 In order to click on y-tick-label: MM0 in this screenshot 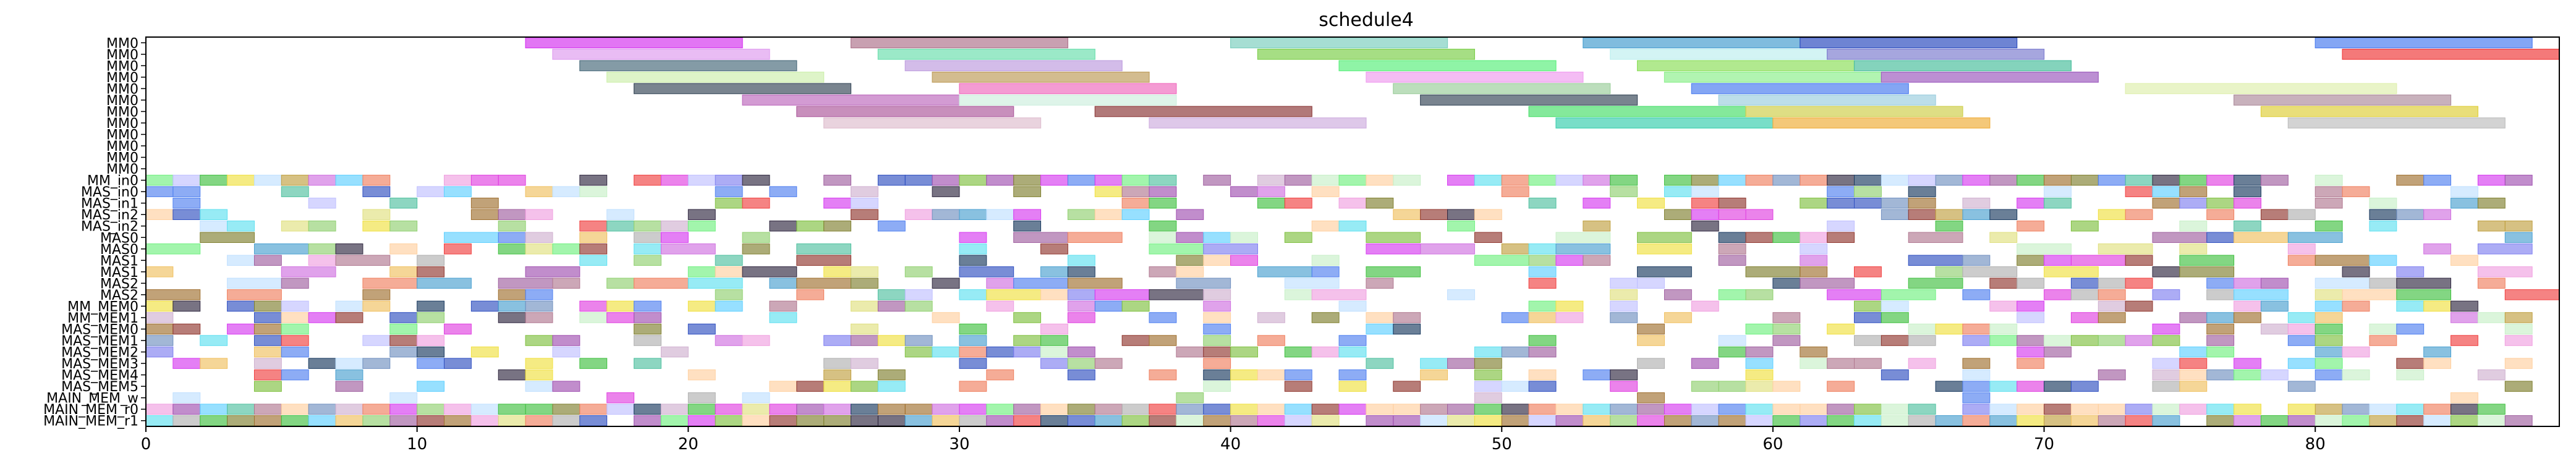, I will do `click(122, 124)`.